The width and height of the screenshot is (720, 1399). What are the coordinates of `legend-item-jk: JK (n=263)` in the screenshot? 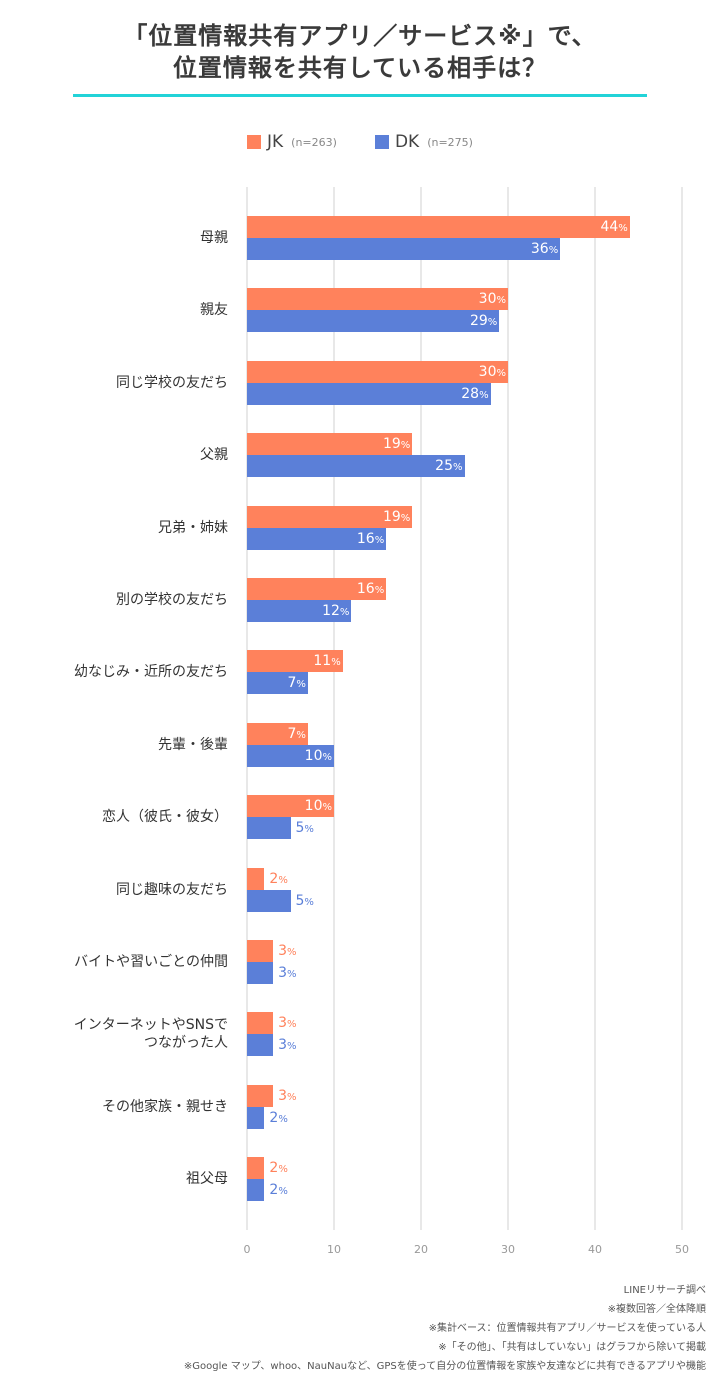 It's located at (292, 142).